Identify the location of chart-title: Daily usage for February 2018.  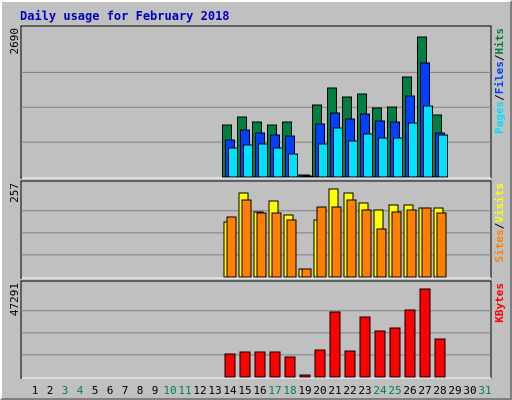
(125, 16).